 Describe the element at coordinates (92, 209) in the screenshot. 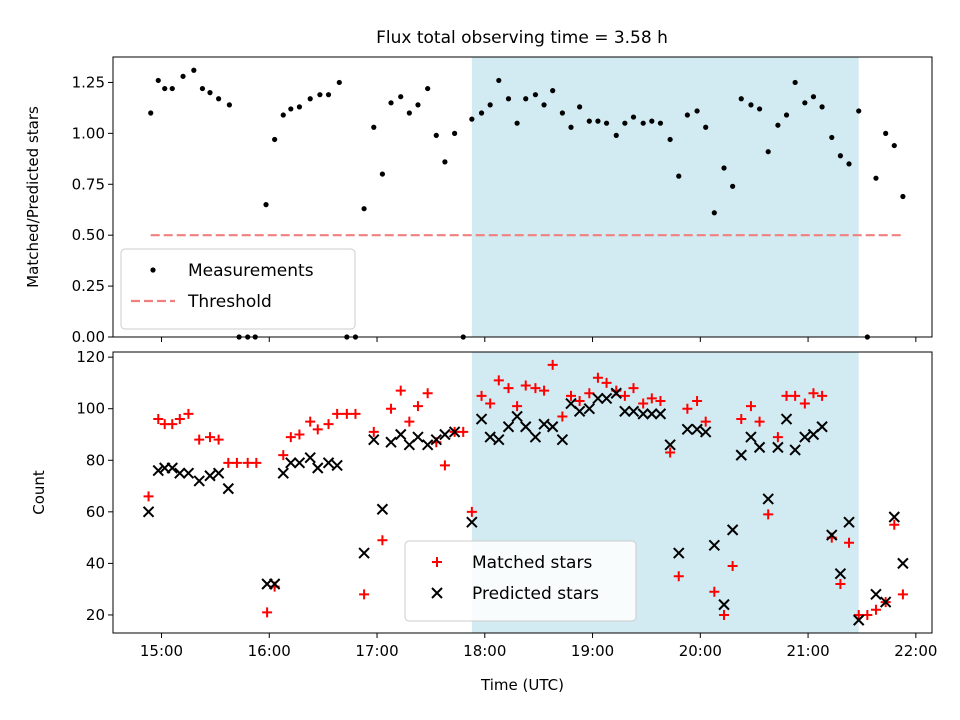

I see `ratio-y-axis-ticks: 0.00 0.25 0.50 0.75 1.00 1.25` at that location.